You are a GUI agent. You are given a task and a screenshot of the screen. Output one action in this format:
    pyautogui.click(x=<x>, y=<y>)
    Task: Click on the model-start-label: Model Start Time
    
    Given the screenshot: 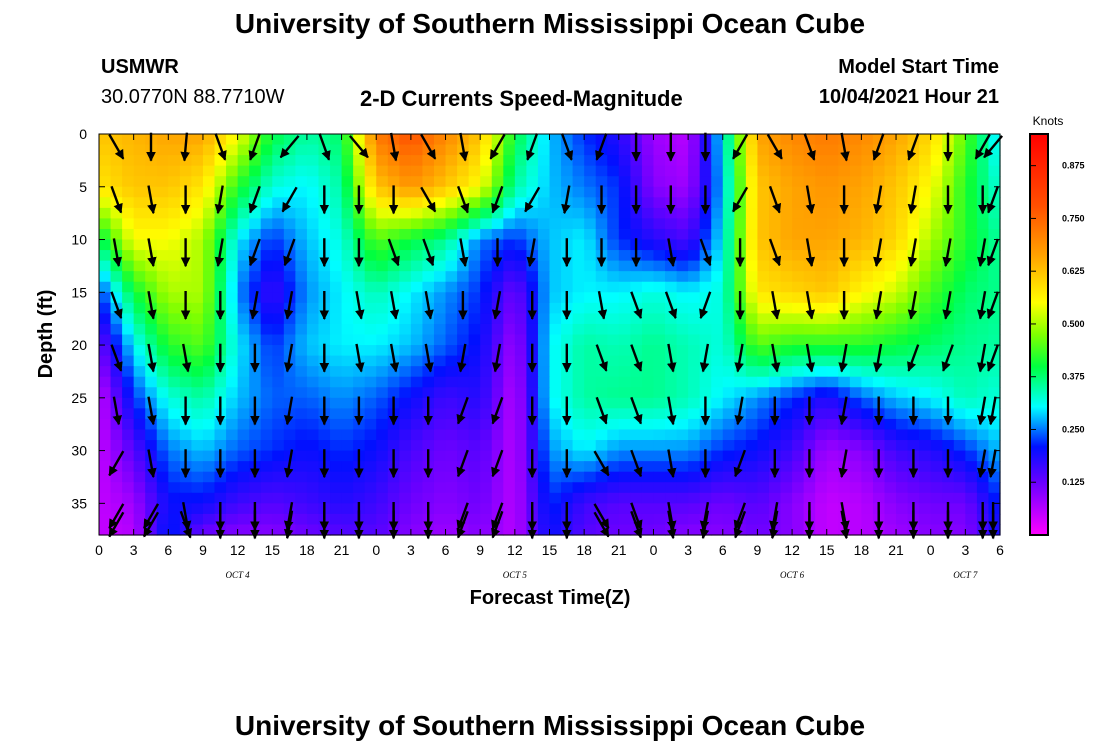 What is the action you would take?
    pyautogui.click(x=918, y=67)
    